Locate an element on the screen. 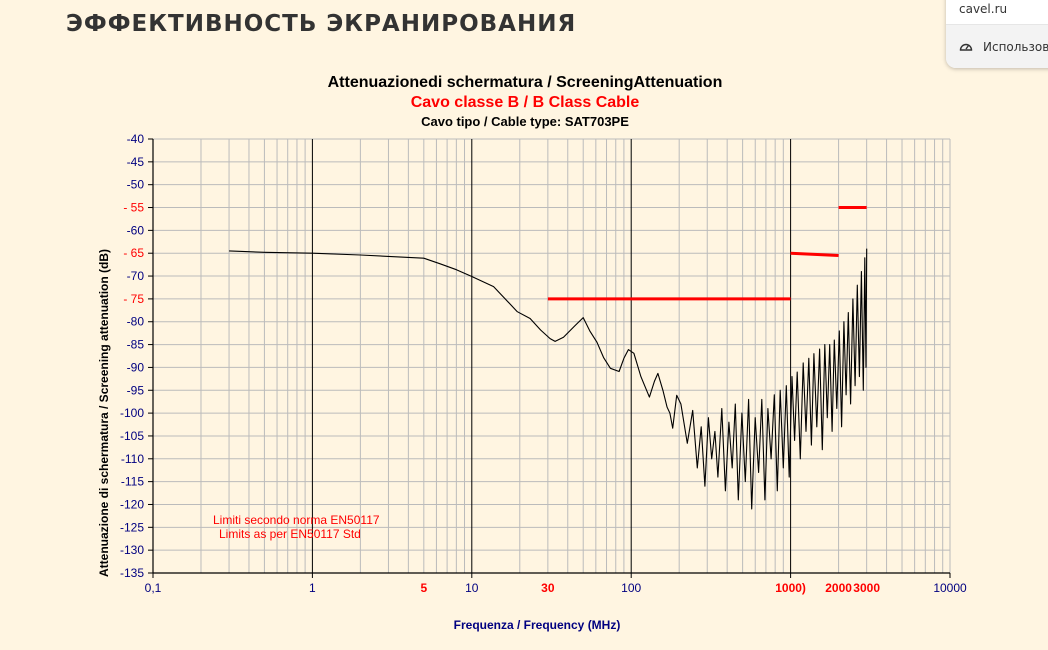 This screenshot has height=650, width=1048. x-tick-label: 10000 is located at coordinates (950, 588).